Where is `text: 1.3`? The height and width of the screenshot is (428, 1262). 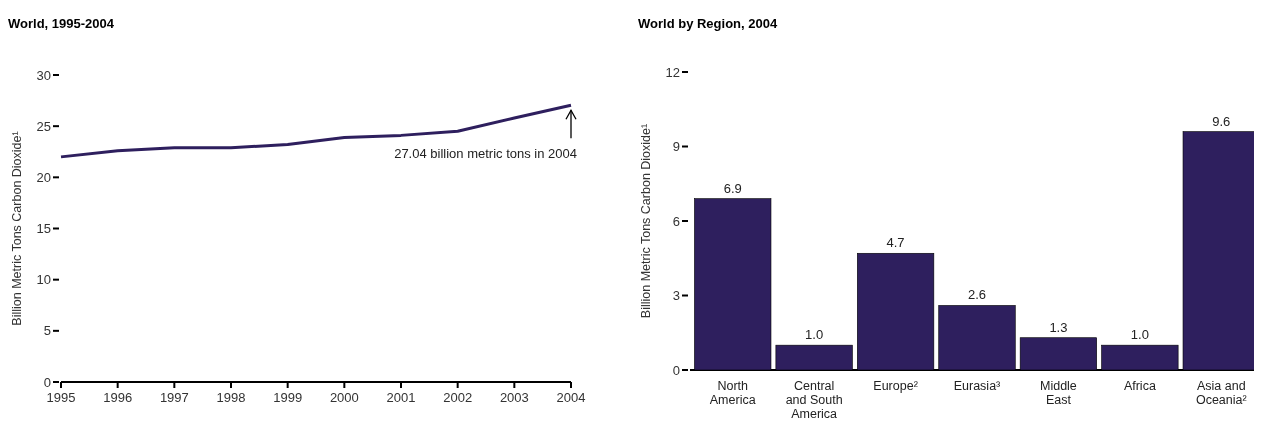
text: 1.3 is located at coordinates (1058, 327).